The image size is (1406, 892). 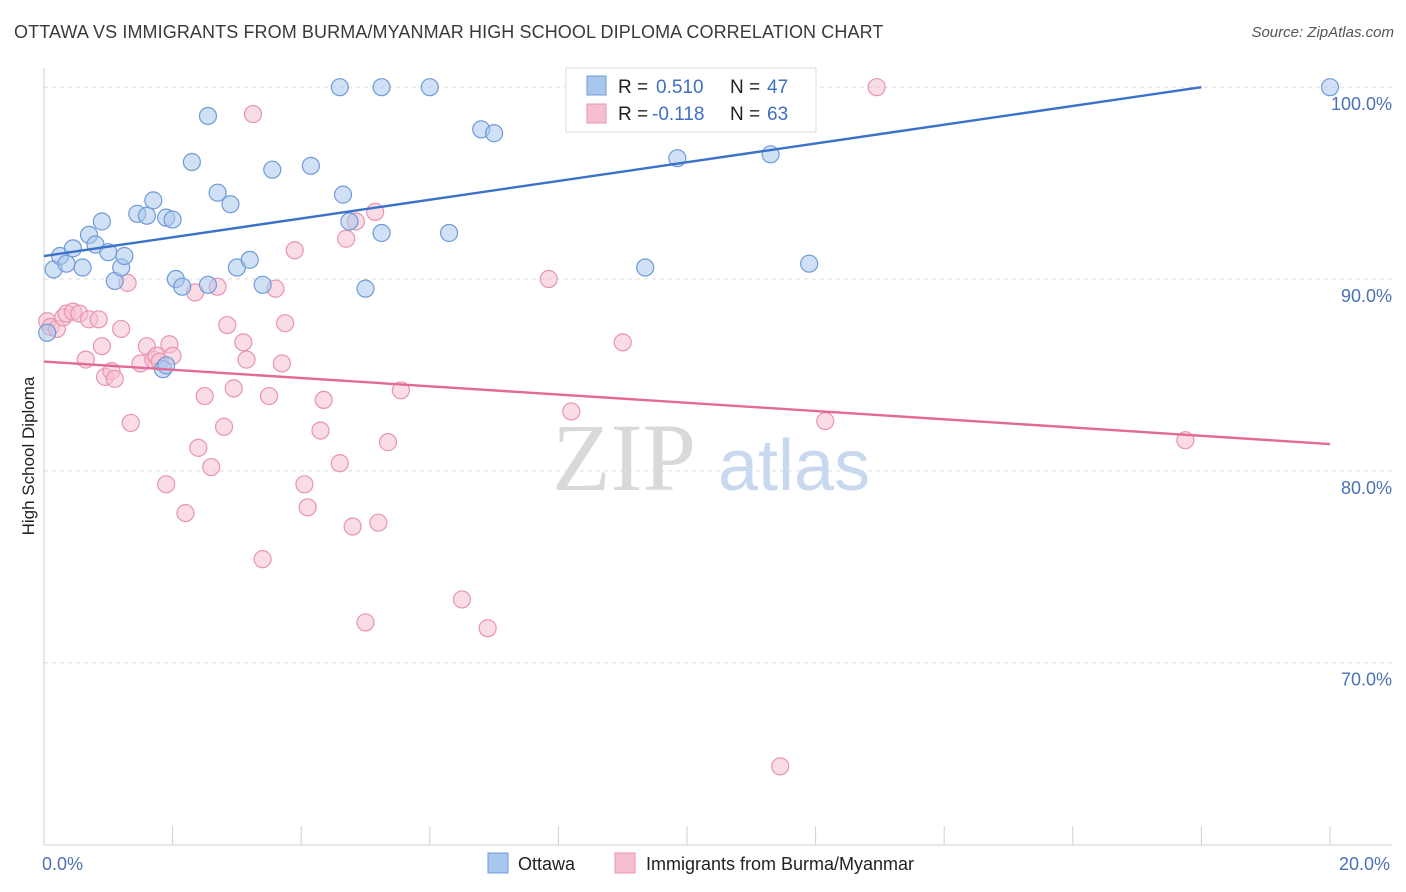 I want to click on y-tick-label: 70.0%, so click(x=1366, y=680).